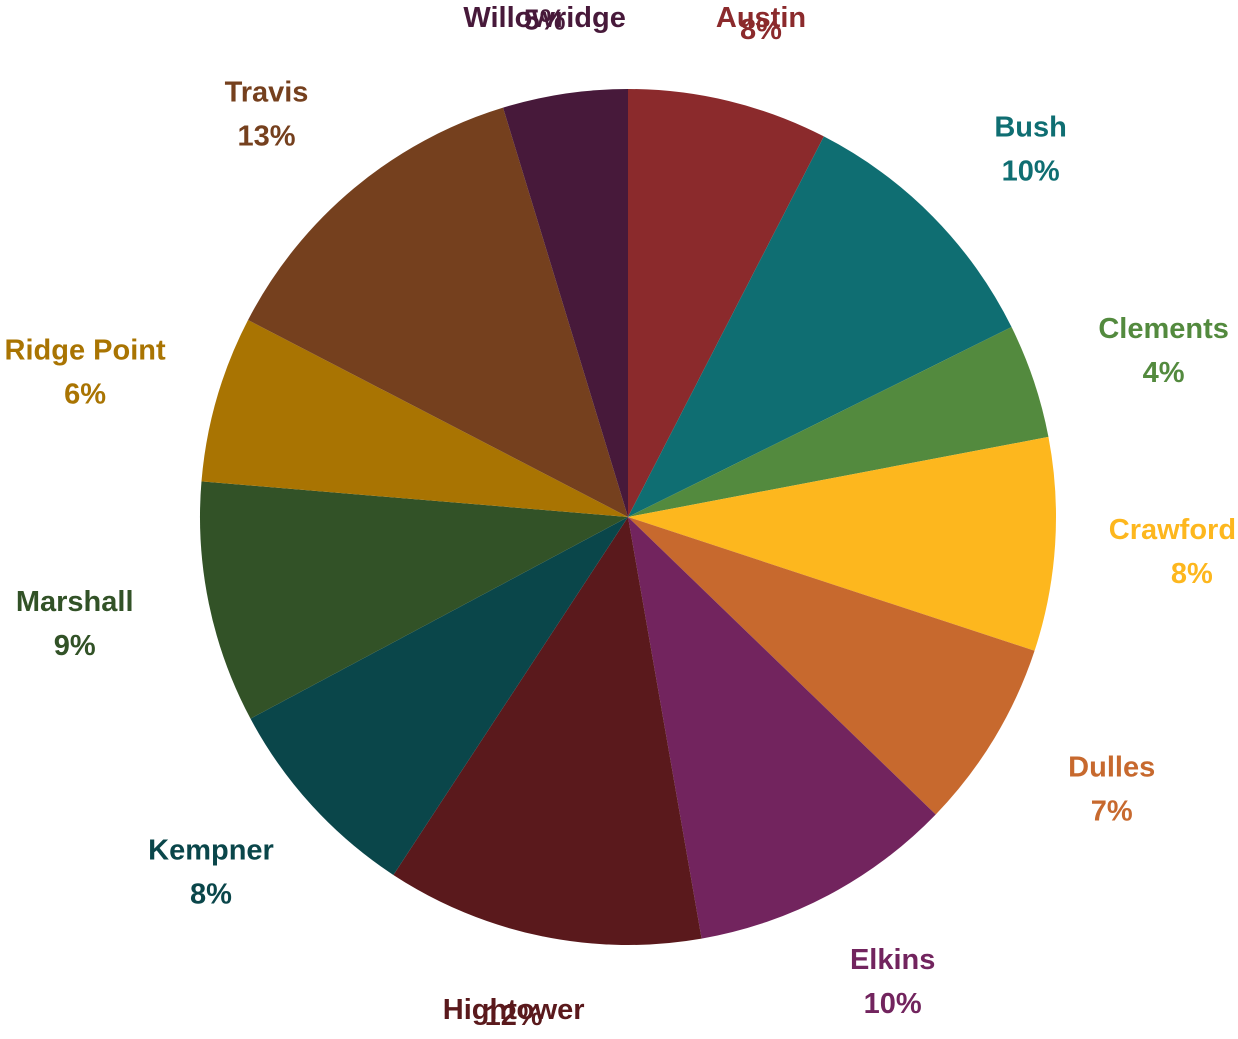  What do you see at coordinates (1112, 811) in the screenshot?
I see `slice-percent-label: 7%` at bounding box center [1112, 811].